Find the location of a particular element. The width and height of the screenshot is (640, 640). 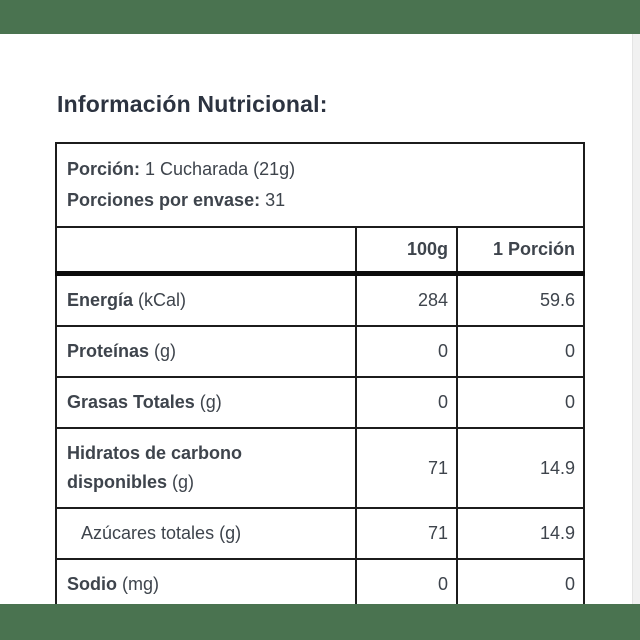

serving-size-line: Porción: 1 Cucharada (21g) is located at coordinates (321, 169).